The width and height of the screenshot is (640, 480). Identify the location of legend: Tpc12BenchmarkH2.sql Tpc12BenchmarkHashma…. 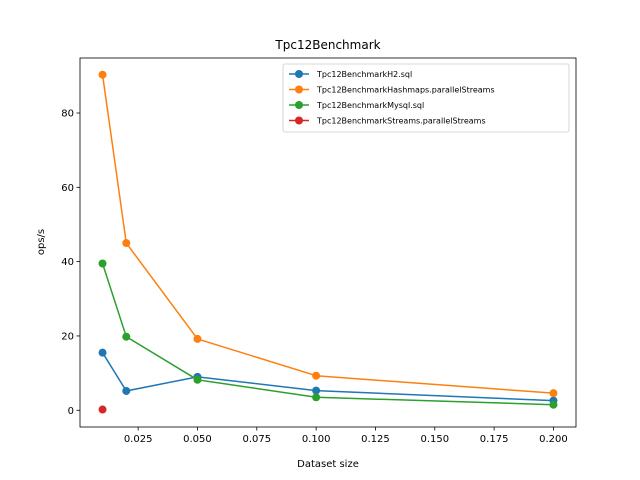
(426, 98).